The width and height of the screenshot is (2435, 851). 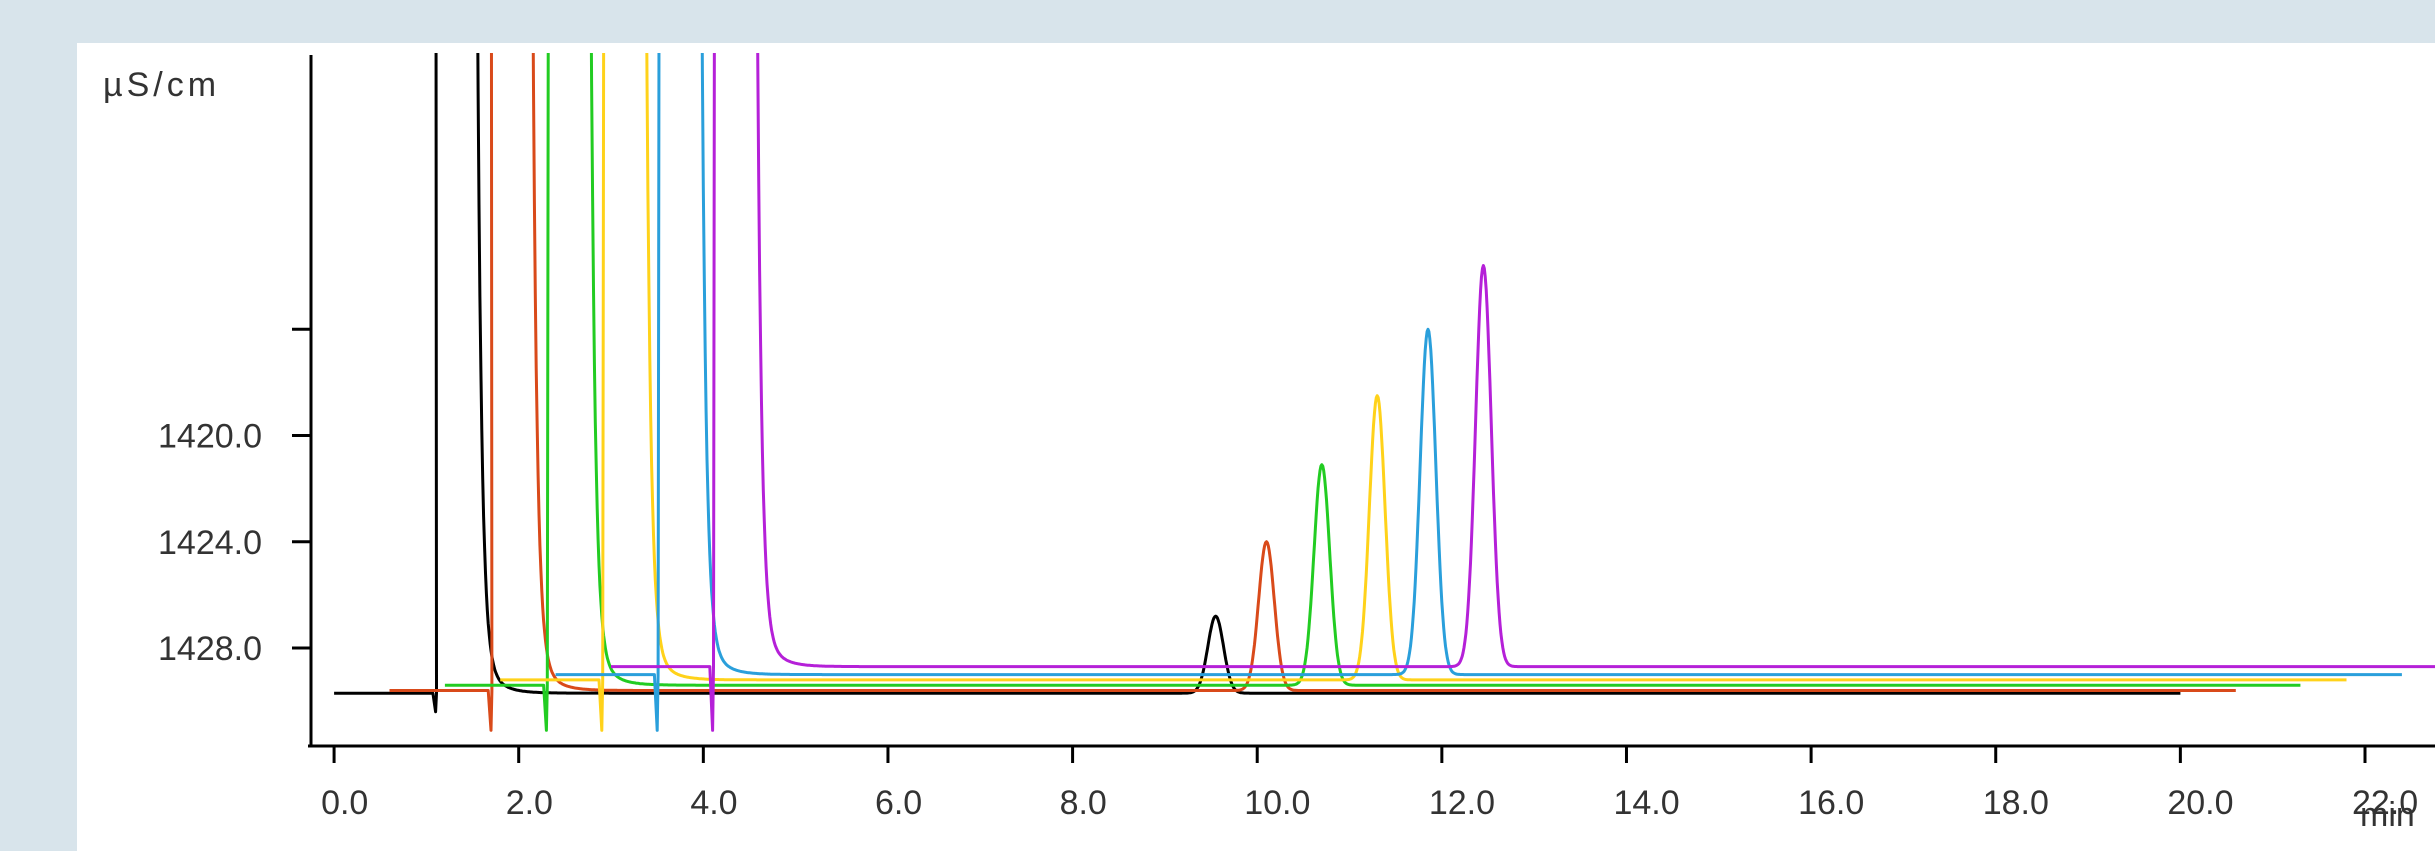 I want to click on x-tick-label: 4.0, so click(x=713, y=803).